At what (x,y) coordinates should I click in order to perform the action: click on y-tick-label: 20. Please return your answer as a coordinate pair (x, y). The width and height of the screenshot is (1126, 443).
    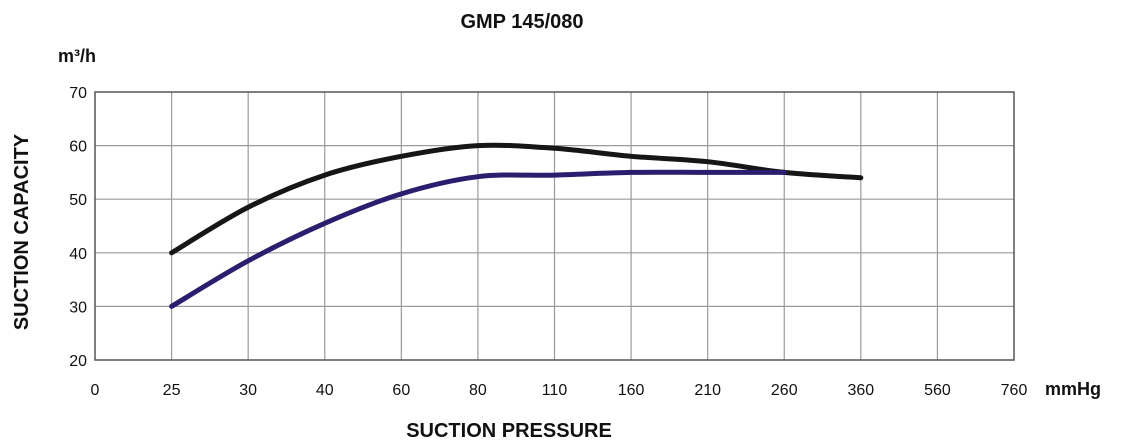
    Looking at the image, I should click on (78, 361).